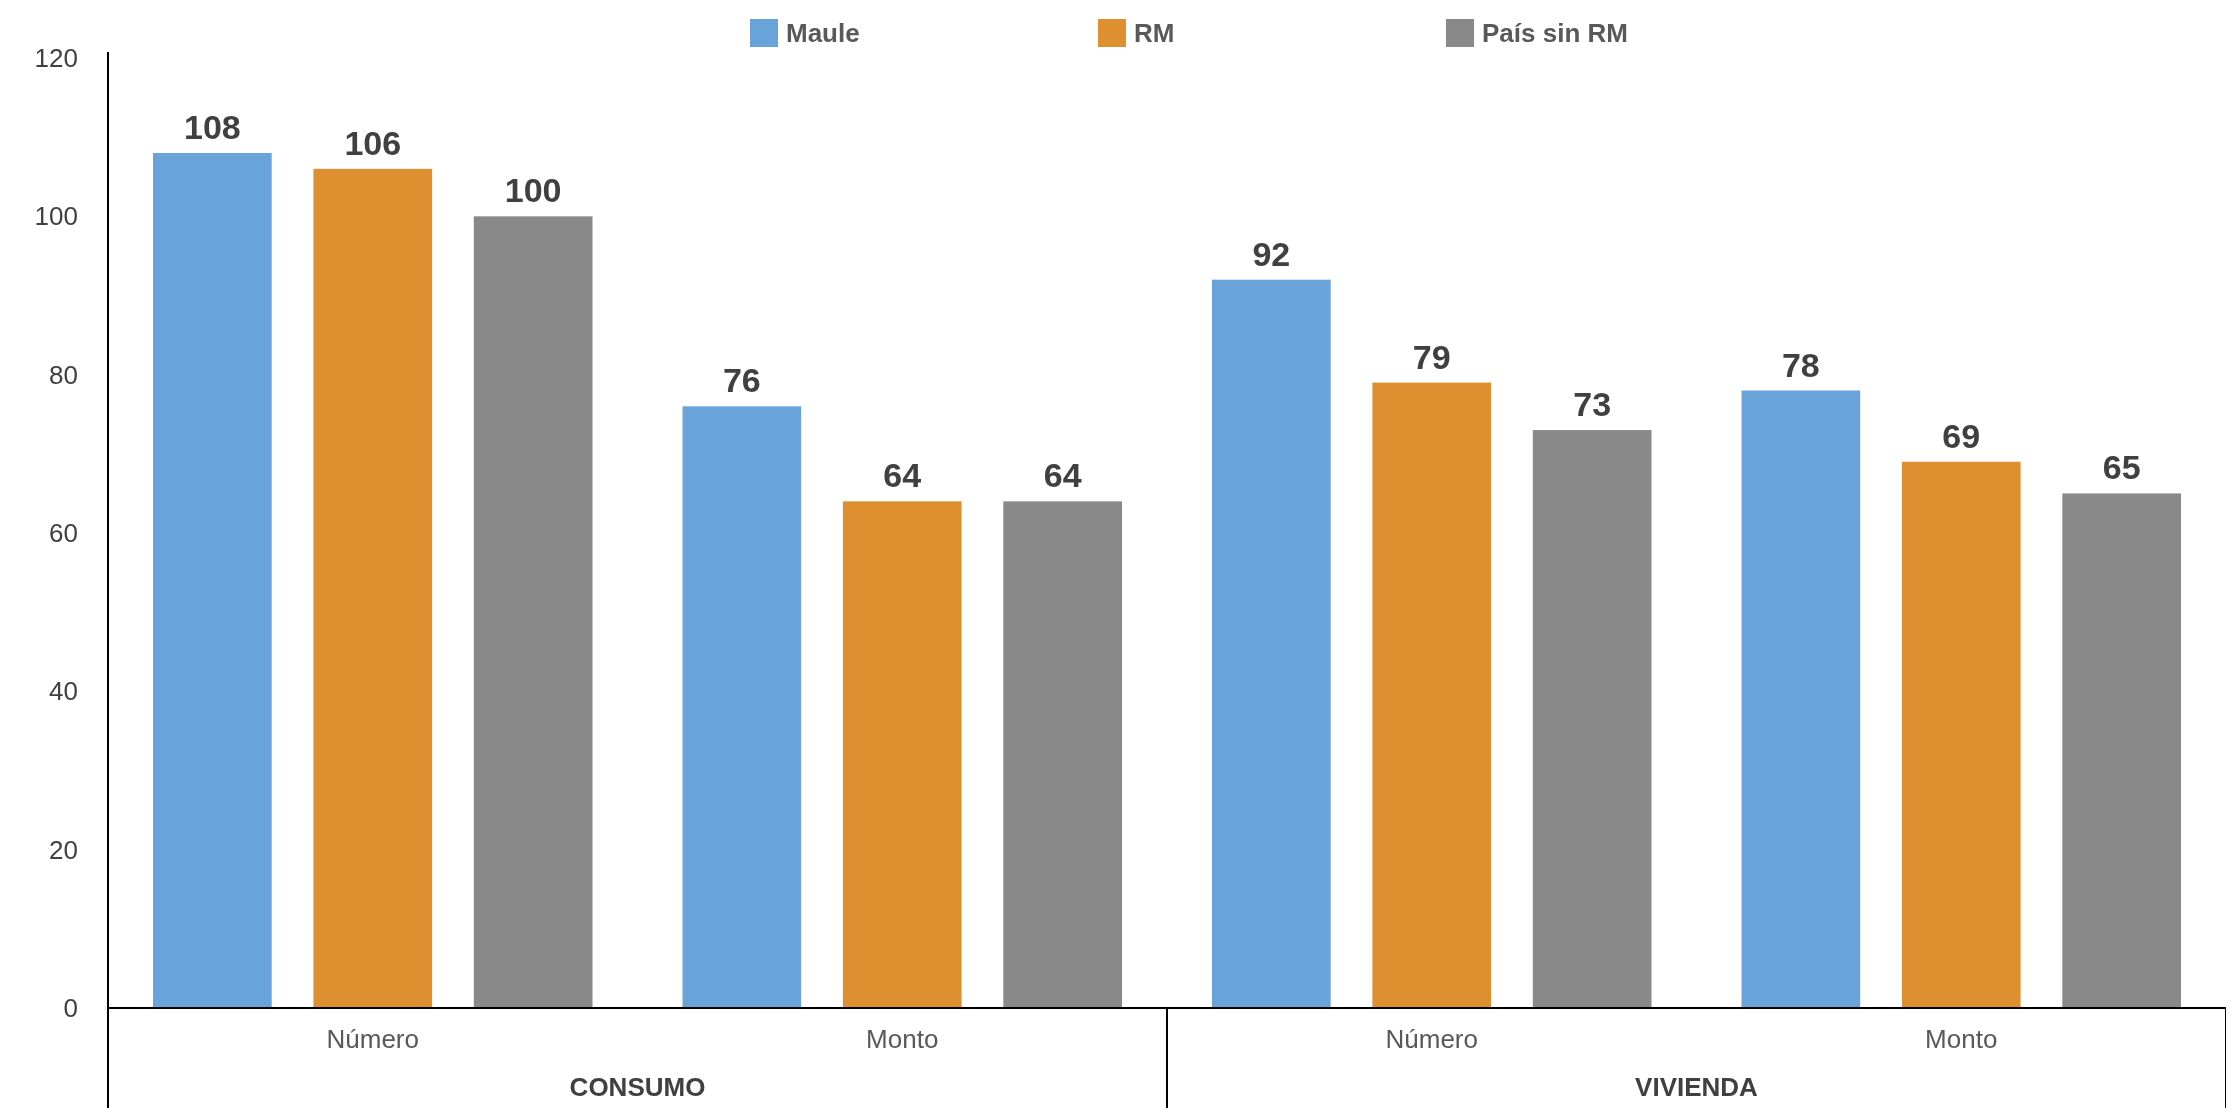 The image size is (2234, 1113). What do you see at coordinates (70, 1008) in the screenshot?
I see `y-tick-label: 0` at bounding box center [70, 1008].